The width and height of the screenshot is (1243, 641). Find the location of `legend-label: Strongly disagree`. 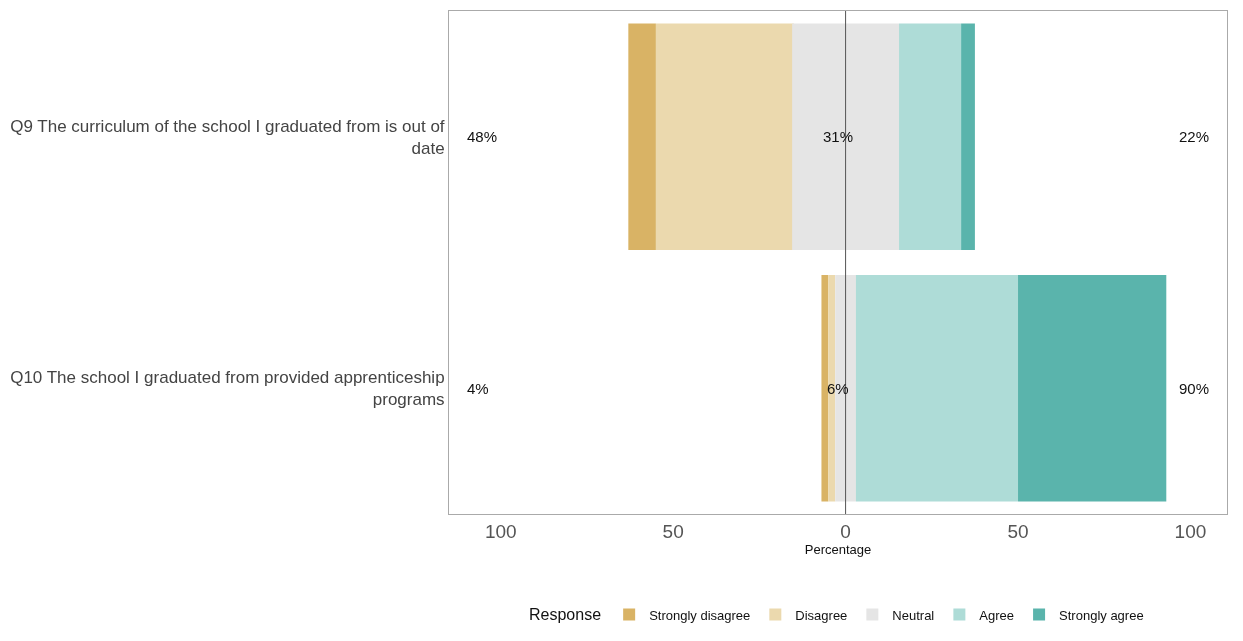

legend-label: Strongly disagree is located at coordinates (700, 615).